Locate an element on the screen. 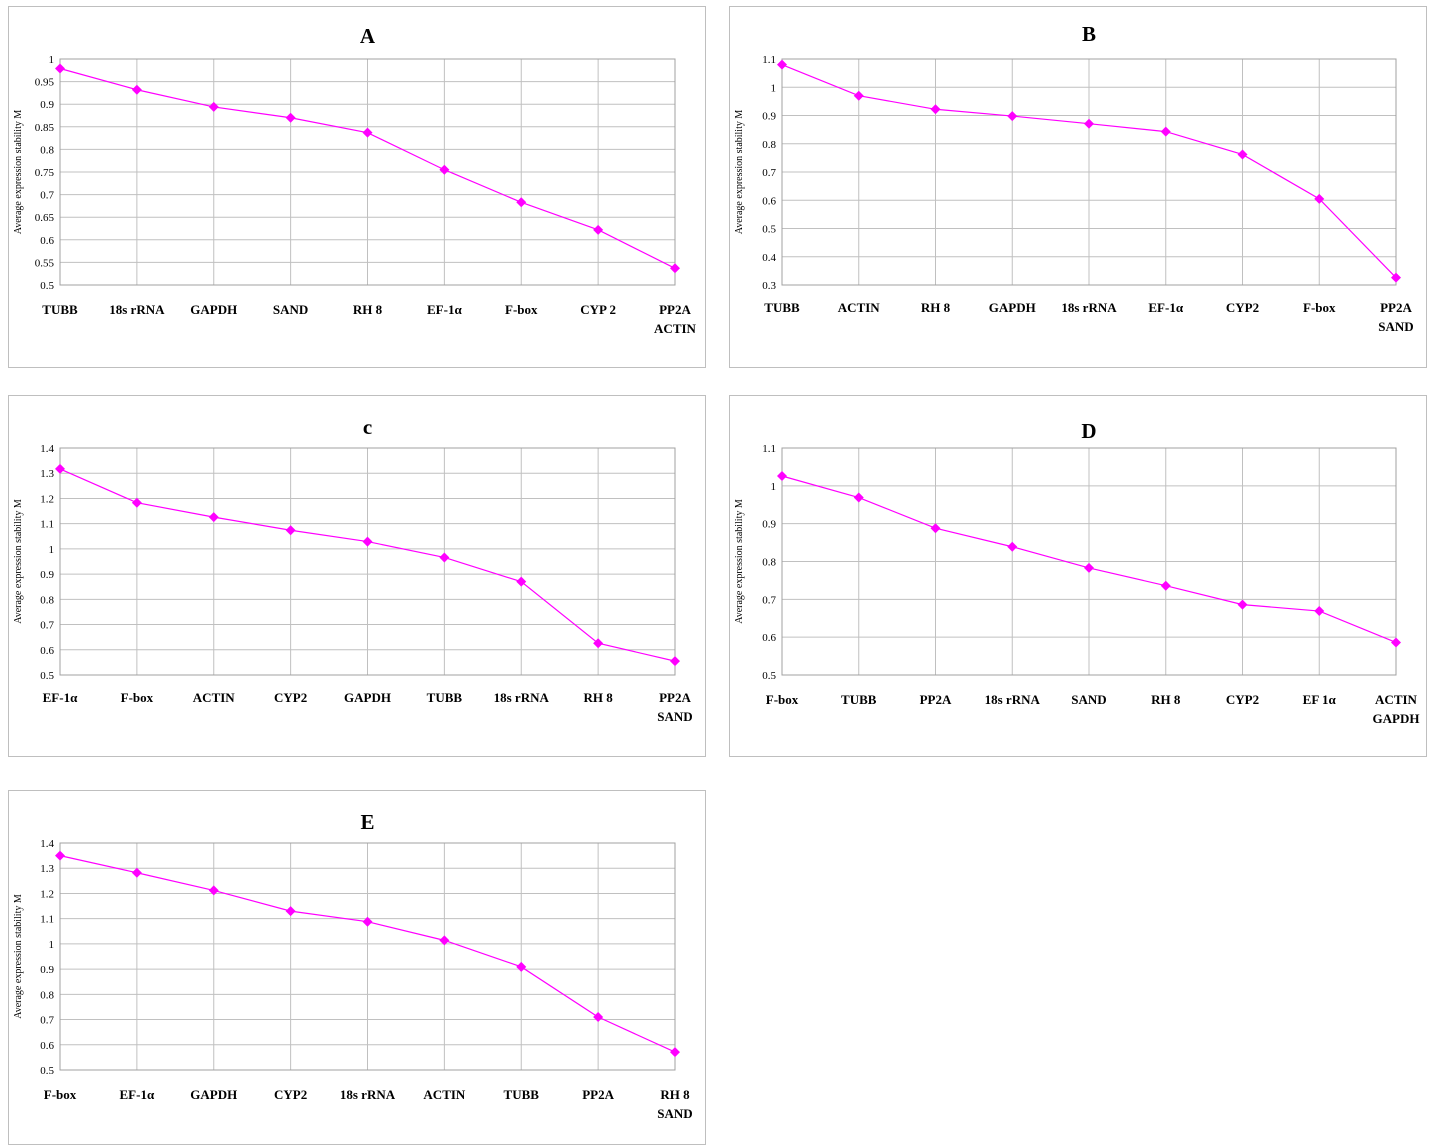 The height and width of the screenshot is (1147, 1430). chart-title: D is located at coordinates (1088, 431).